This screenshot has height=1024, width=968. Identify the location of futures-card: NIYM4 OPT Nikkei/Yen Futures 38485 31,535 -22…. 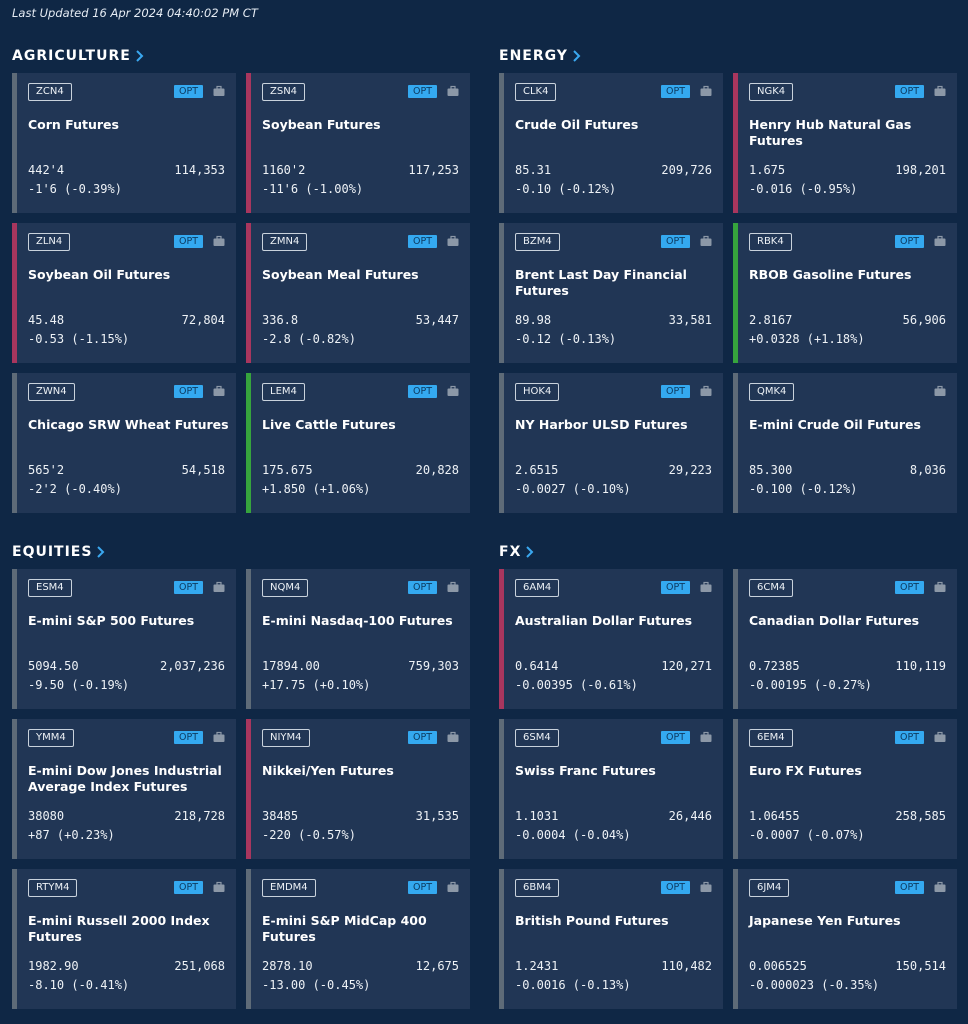
(358, 789).